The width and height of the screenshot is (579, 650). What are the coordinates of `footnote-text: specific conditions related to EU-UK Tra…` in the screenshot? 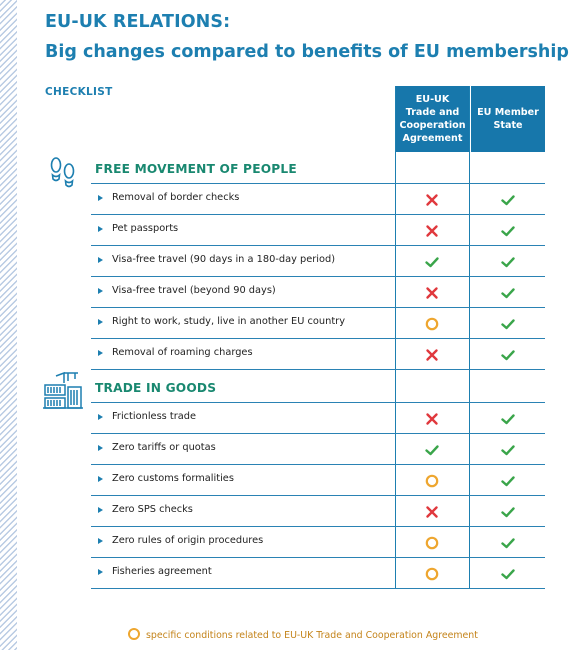 It's located at (312, 635).